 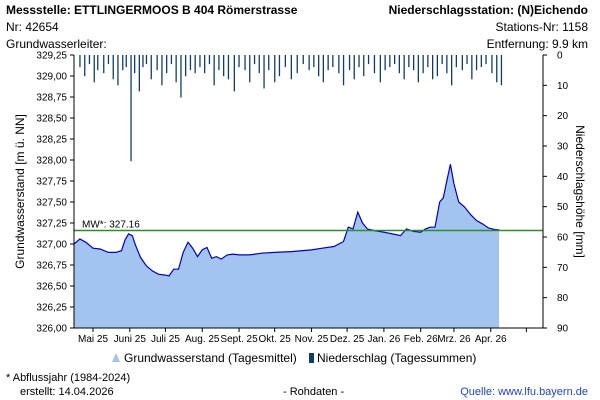 I want to click on right-tick-label: 90, so click(x=563, y=329).